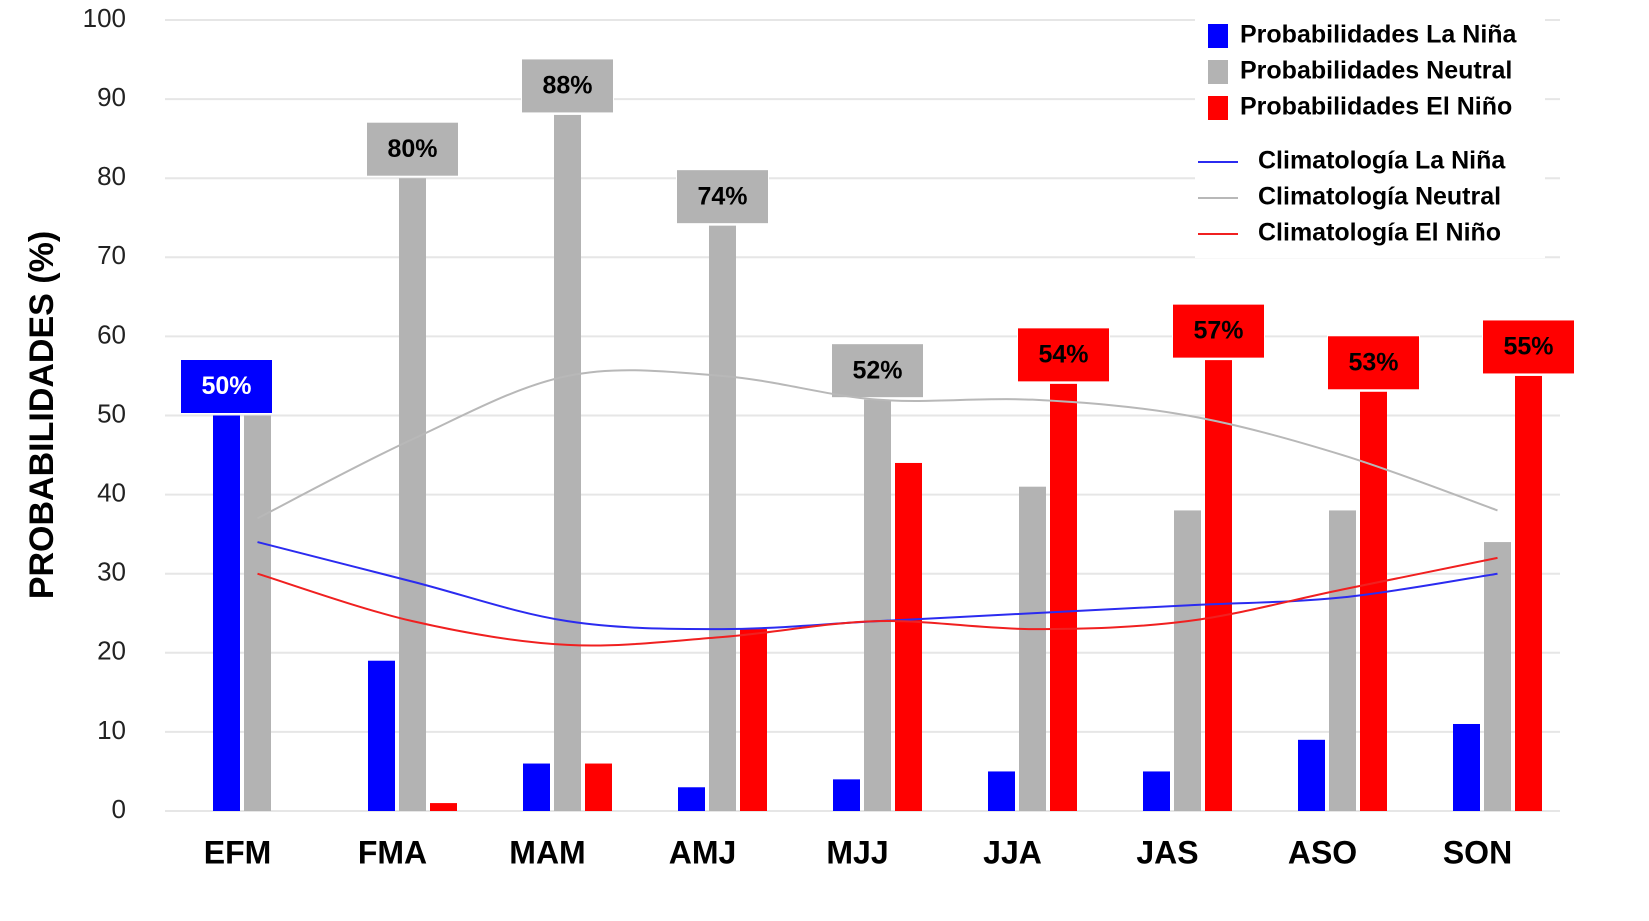 This screenshot has height=921, width=1649. What do you see at coordinates (119, 809) in the screenshot?
I see `y-tick-label: 0` at bounding box center [119, 809].